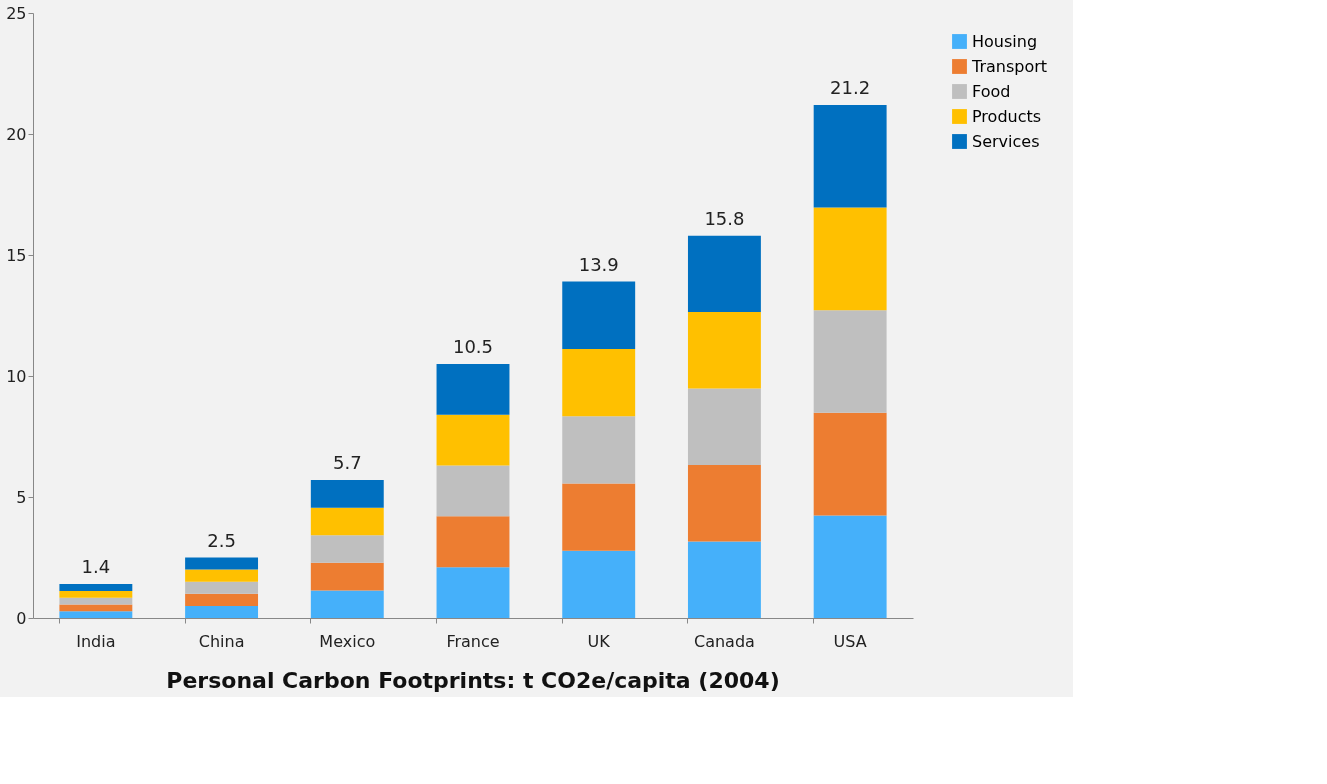 The height and width of the screenshot is (784, 1327). What do you see at coordinates (724, 218) in the screenshot?
I see `total-label: 15.8` at bounding box center [724, 218].